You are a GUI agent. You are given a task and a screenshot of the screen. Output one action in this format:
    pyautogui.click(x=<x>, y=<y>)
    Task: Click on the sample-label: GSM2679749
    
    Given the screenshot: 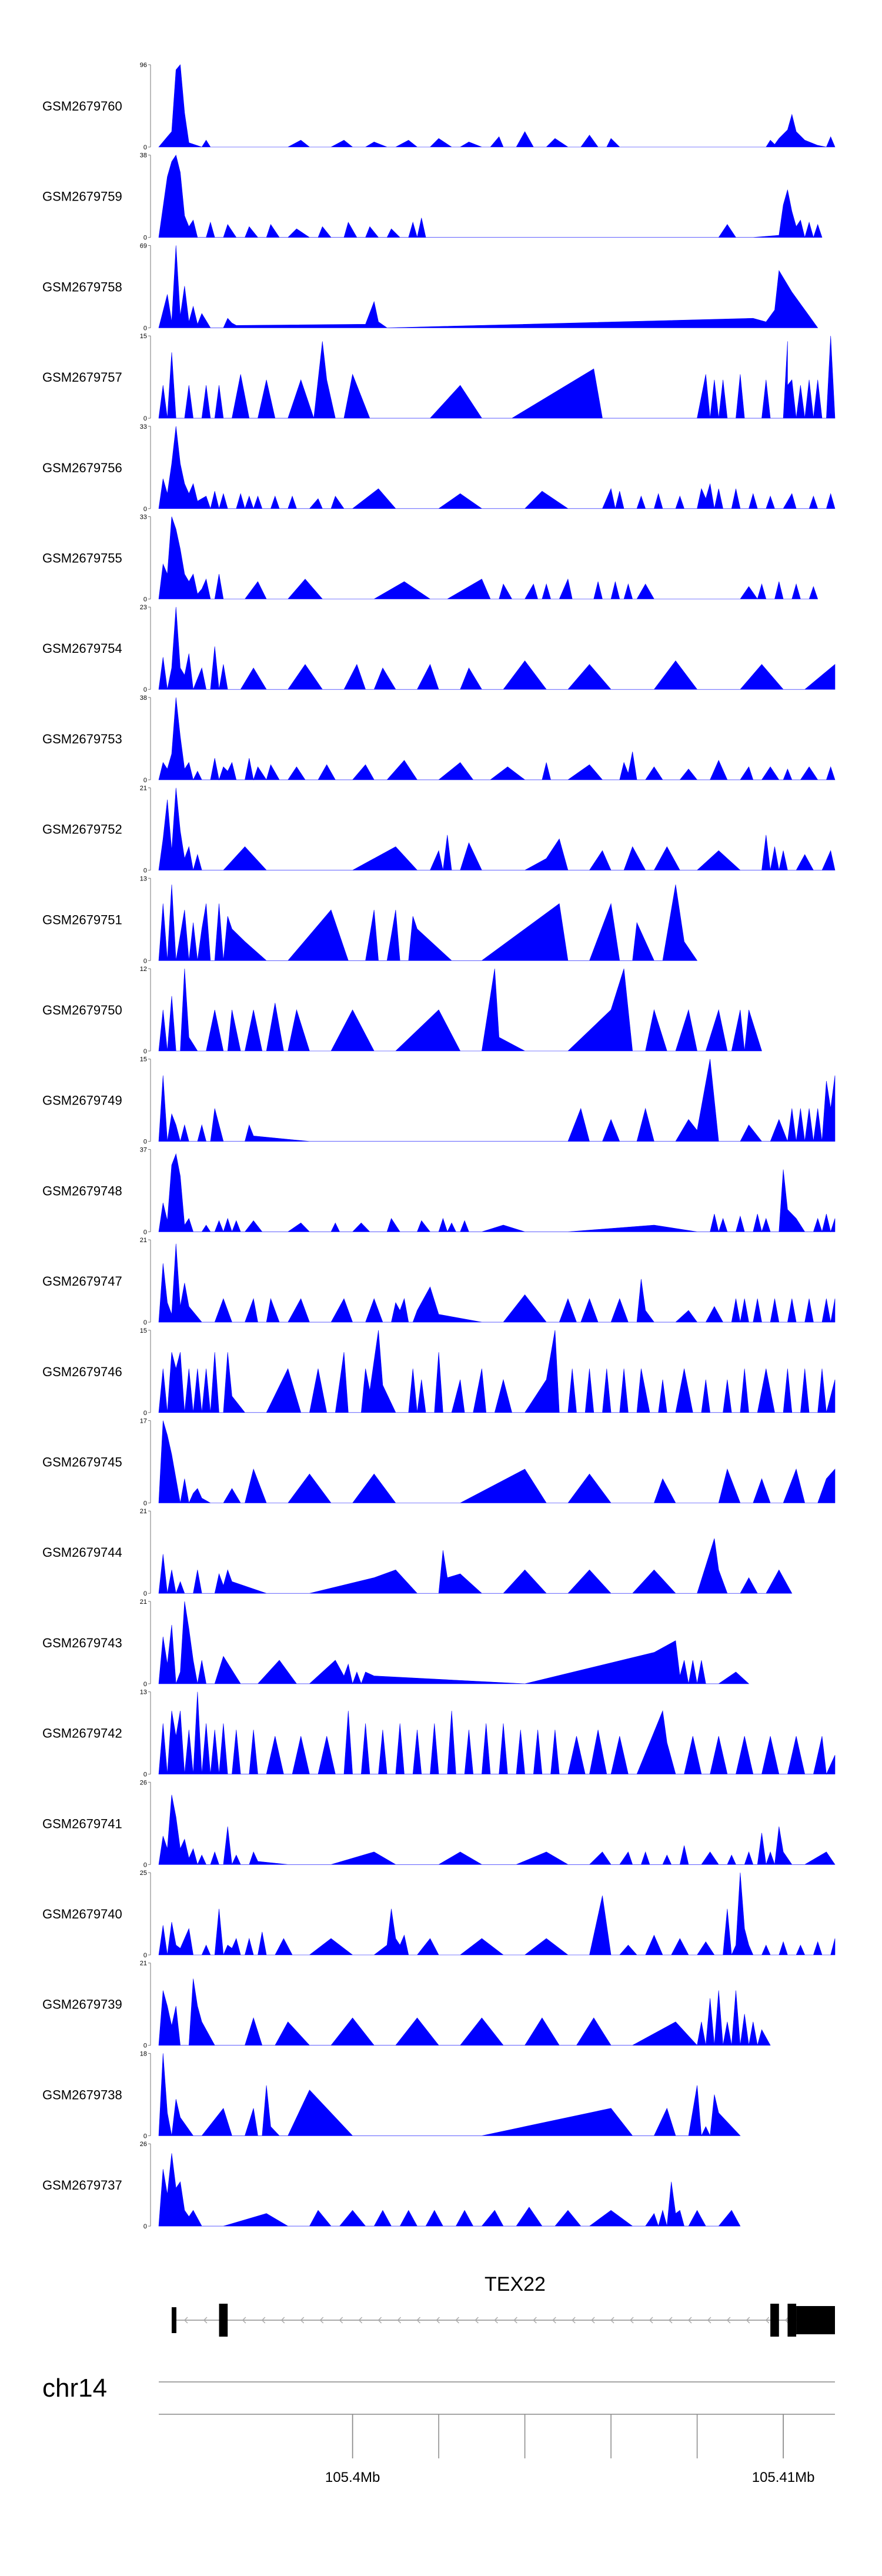 What is the action you would take?
    pyautogui.click(x=82, y=1100)
    